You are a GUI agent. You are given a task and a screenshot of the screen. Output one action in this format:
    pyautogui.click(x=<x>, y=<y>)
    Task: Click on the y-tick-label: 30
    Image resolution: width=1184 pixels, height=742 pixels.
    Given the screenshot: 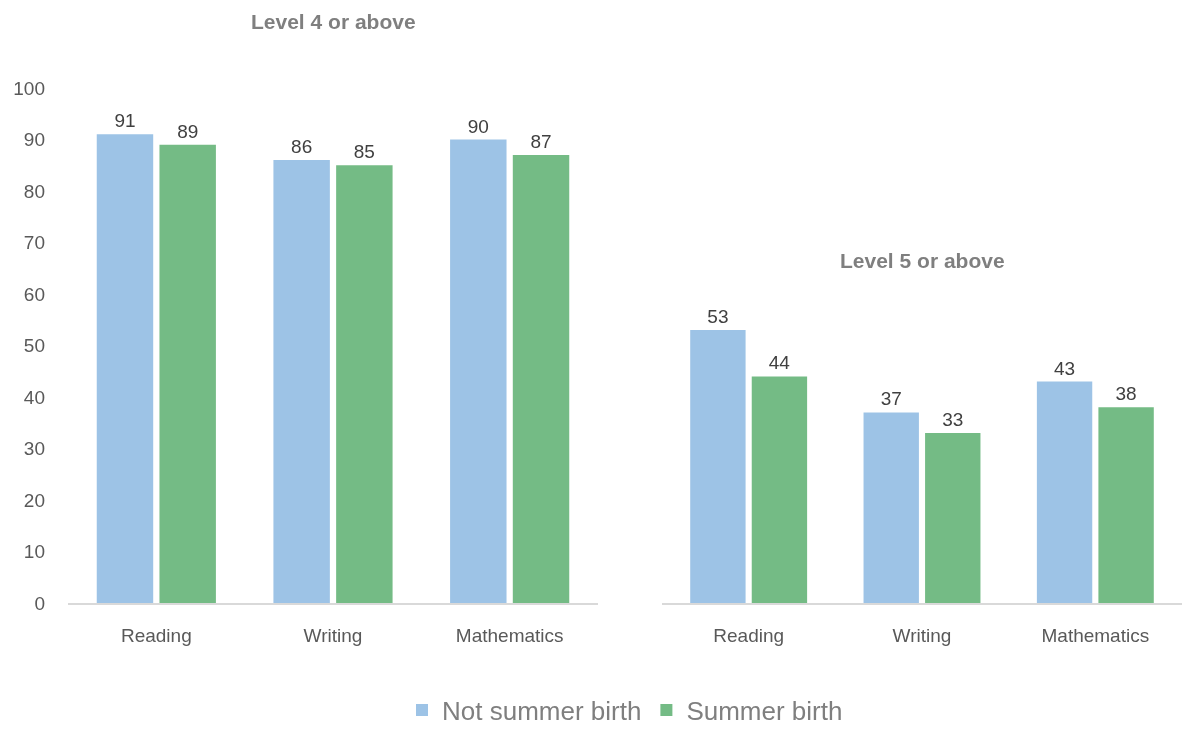 What is the action you would take?
    pyautogui.click(x=34, y=449)
    